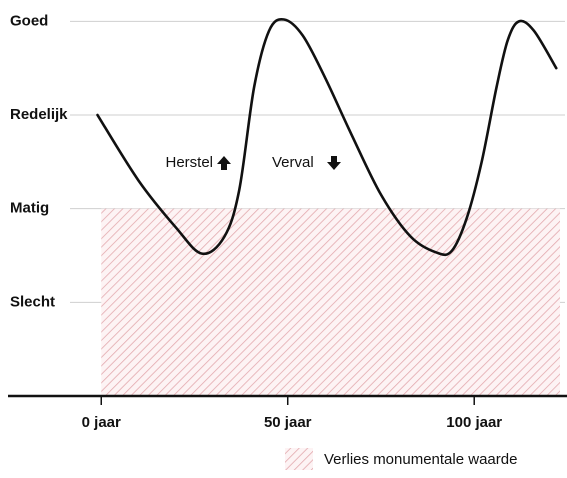 The height and width of the screenshot is (478, 567). Describe the element at coordinates (334, 163) in the screenshot. I see `arrow-down` at that location.